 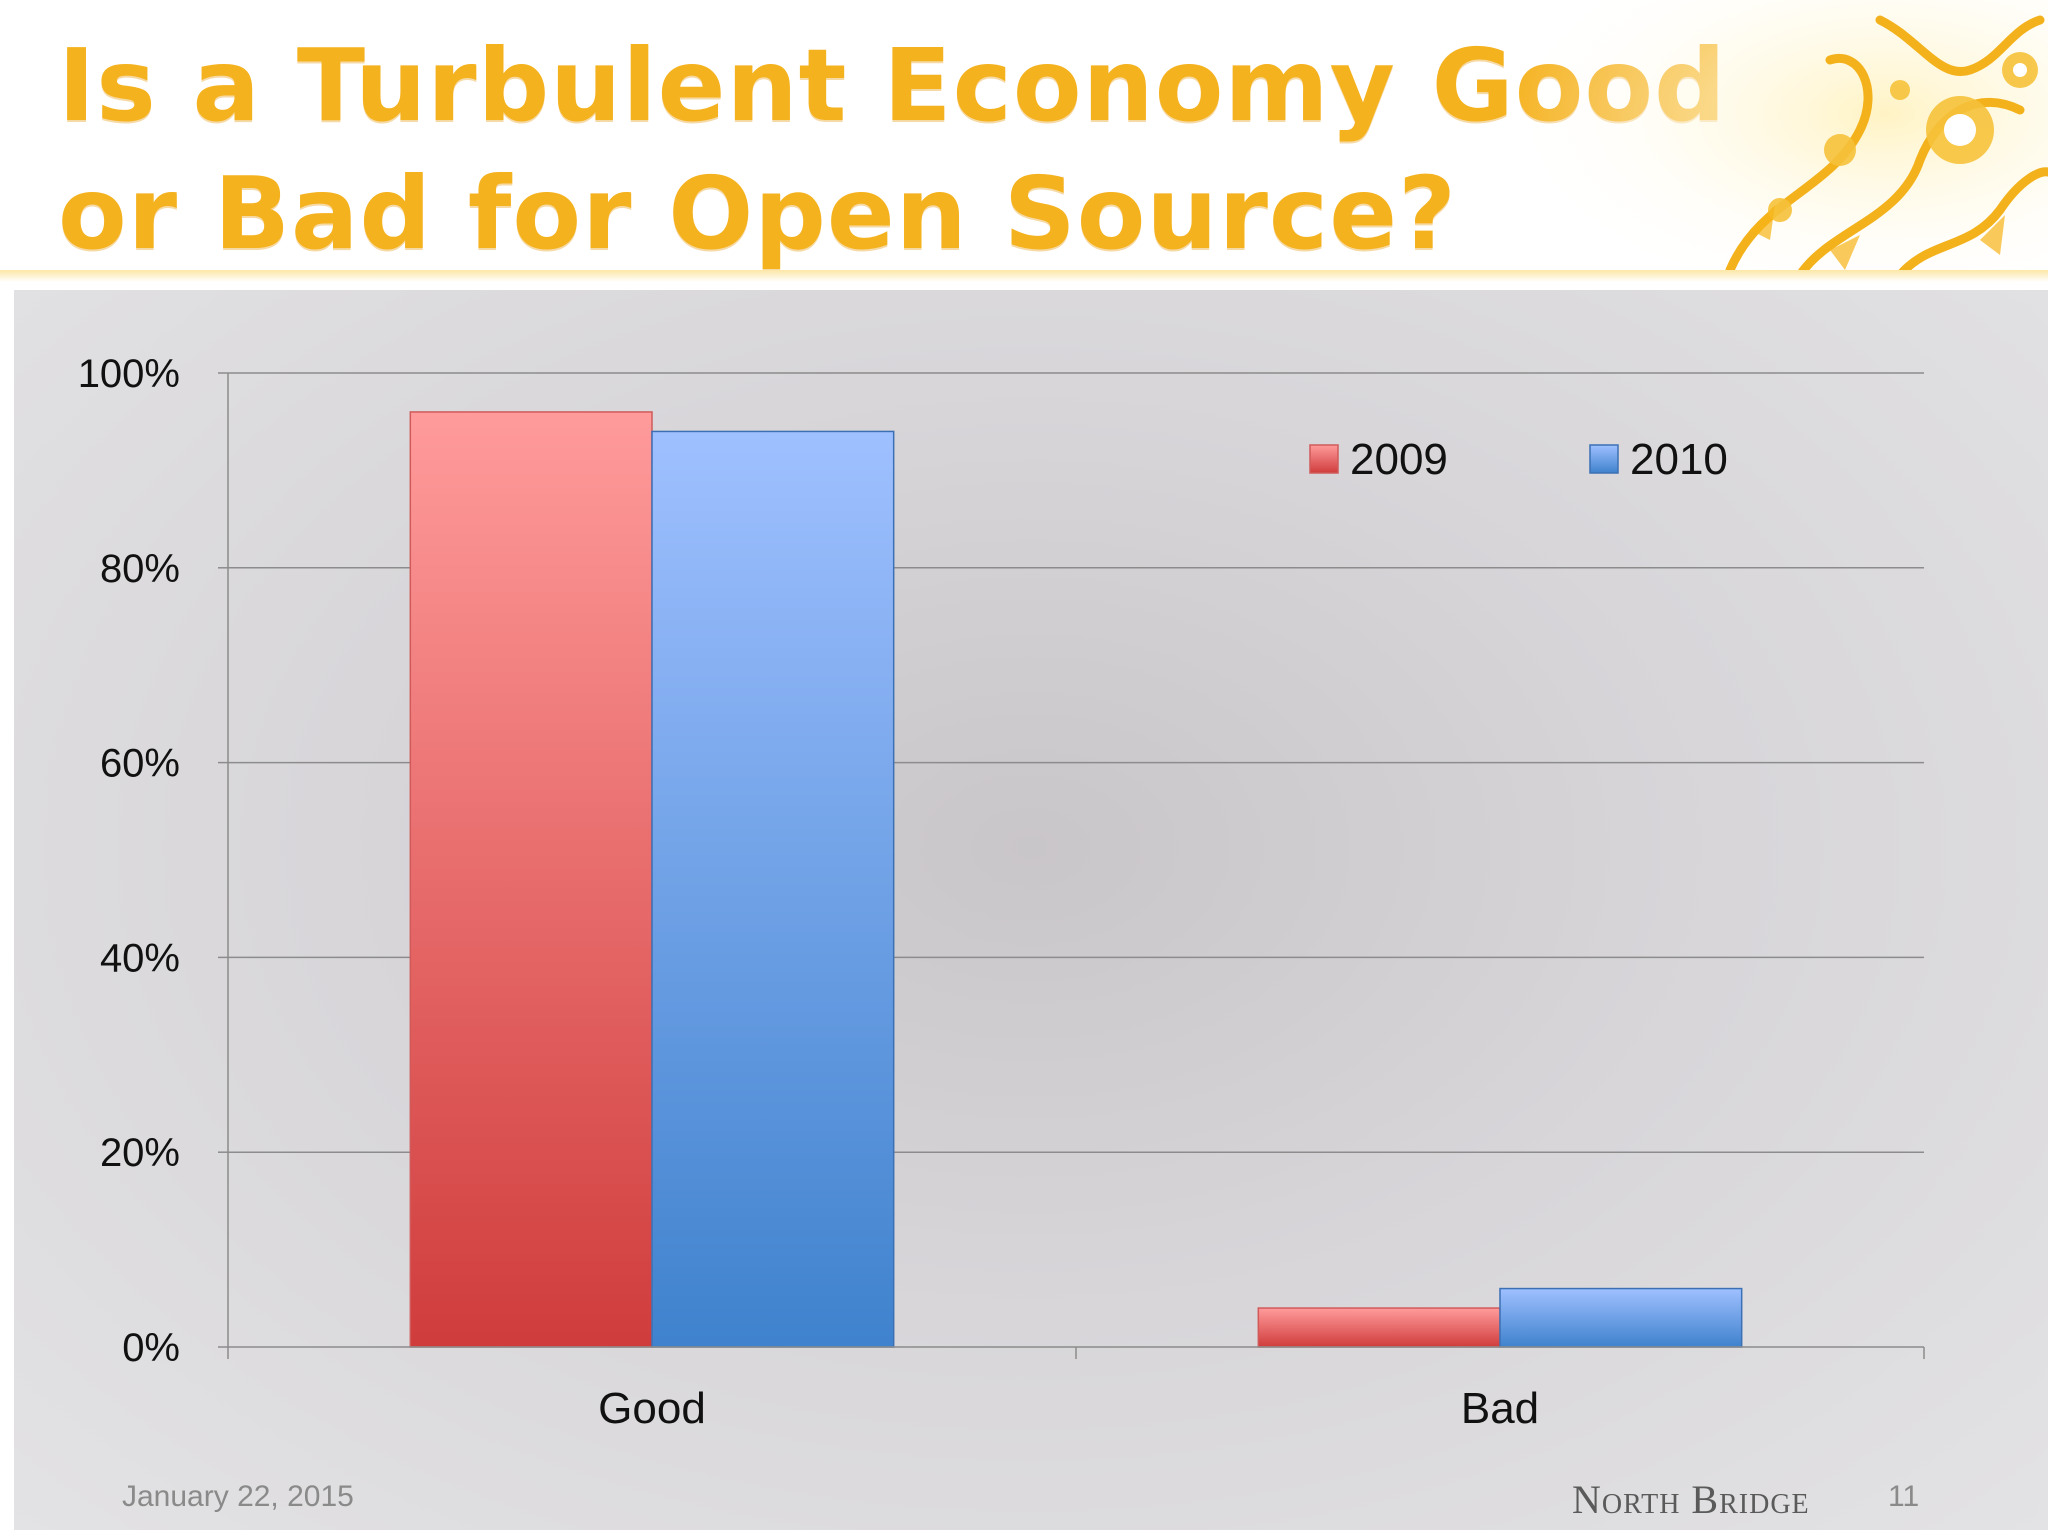 I want to click on legend-swatch-2010, so click(x=1604, y=459).